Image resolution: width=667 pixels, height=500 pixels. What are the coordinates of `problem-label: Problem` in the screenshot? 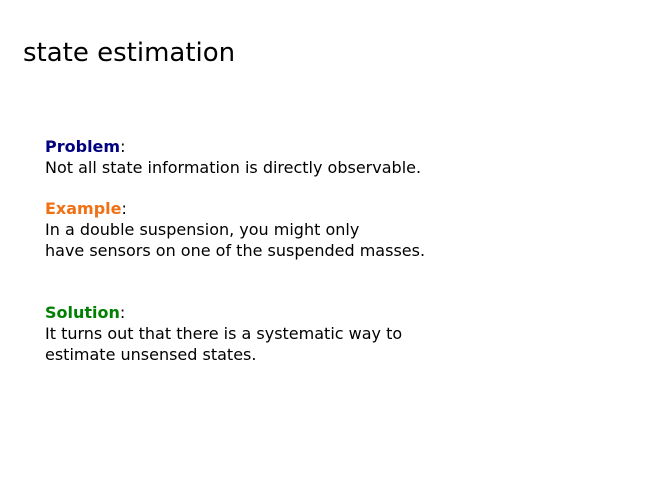 It's located at (83, 146).